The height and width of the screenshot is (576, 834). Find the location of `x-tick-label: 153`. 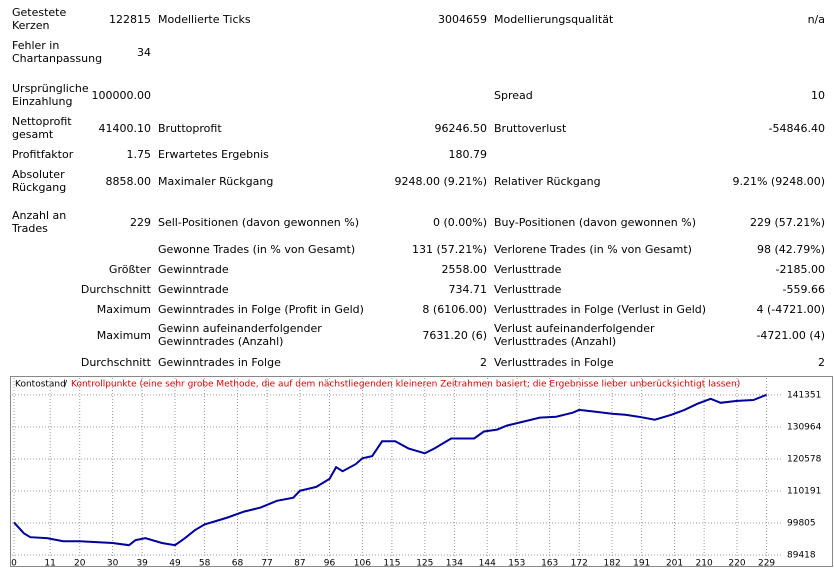

x-tick-label: 153 is located at coordinates (516, 564).